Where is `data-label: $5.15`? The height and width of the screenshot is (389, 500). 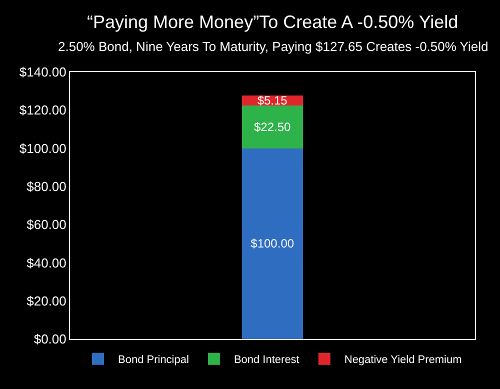 data-label: $5.15 is located at coordinates (272, 100).